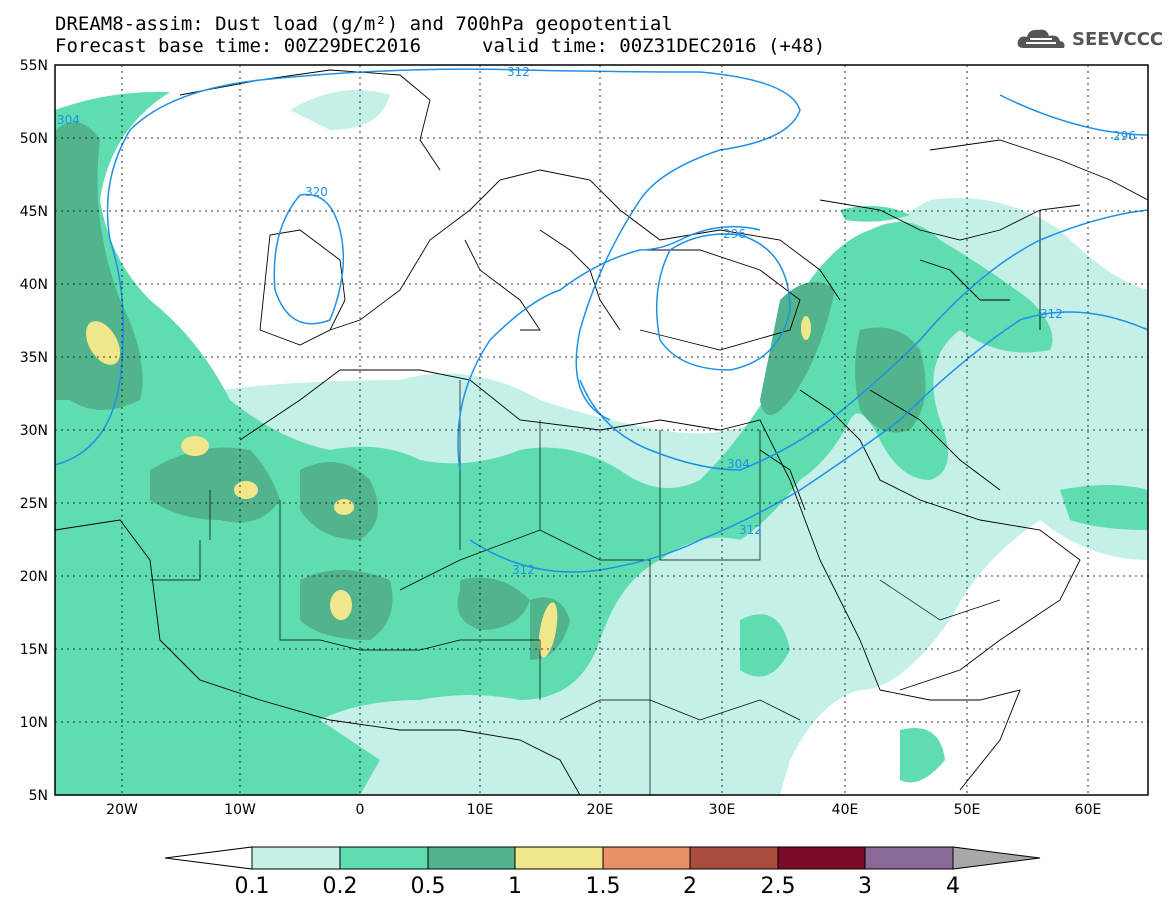  What do you see at coordinates (122, 810) in the screenshot?
I see `lon-label: 20W` at bounding box center [122, 810].